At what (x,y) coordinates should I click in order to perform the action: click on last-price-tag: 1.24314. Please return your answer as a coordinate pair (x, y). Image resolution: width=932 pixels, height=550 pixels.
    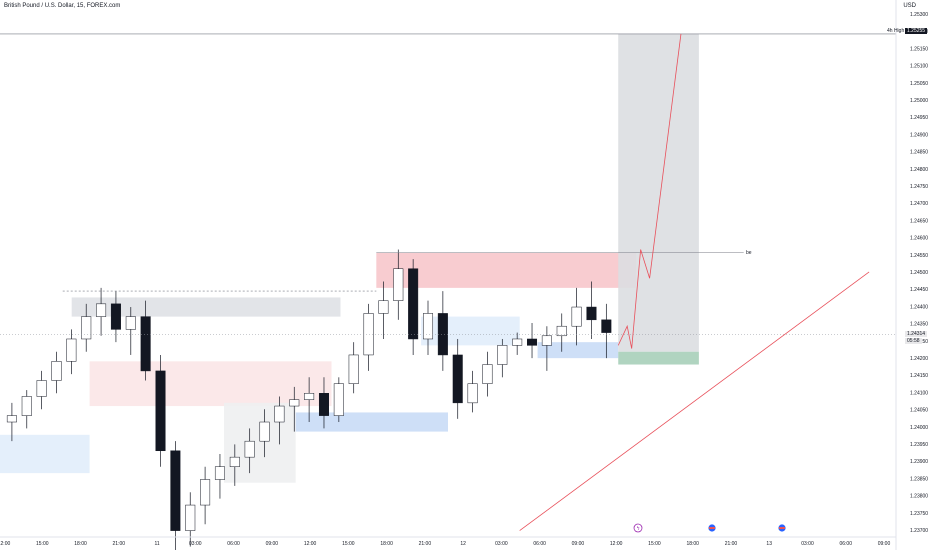
    Looking at the image, I should click on (916, 334).